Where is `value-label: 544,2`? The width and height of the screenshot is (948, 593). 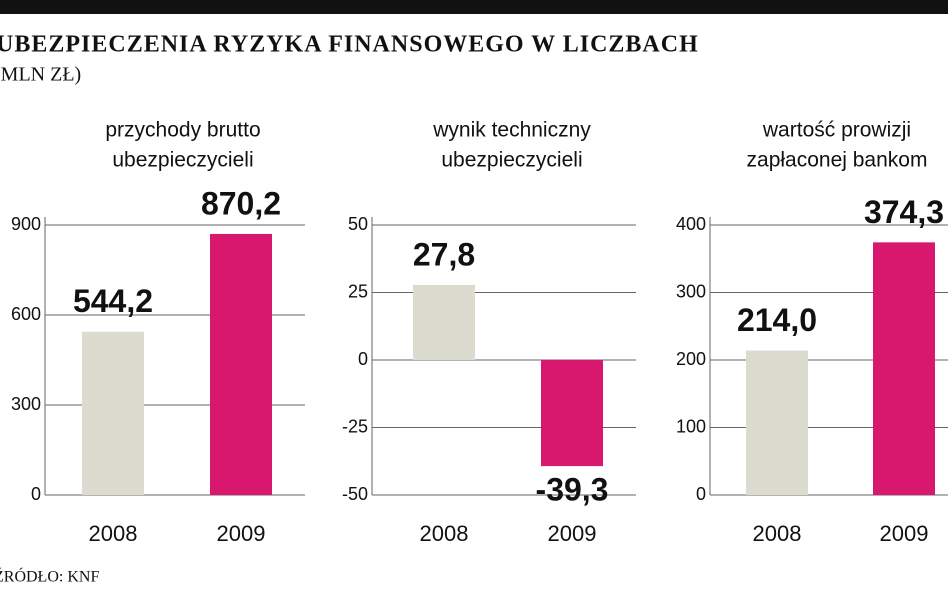 value-label: 544,2 is located at coordinates (113, 301).